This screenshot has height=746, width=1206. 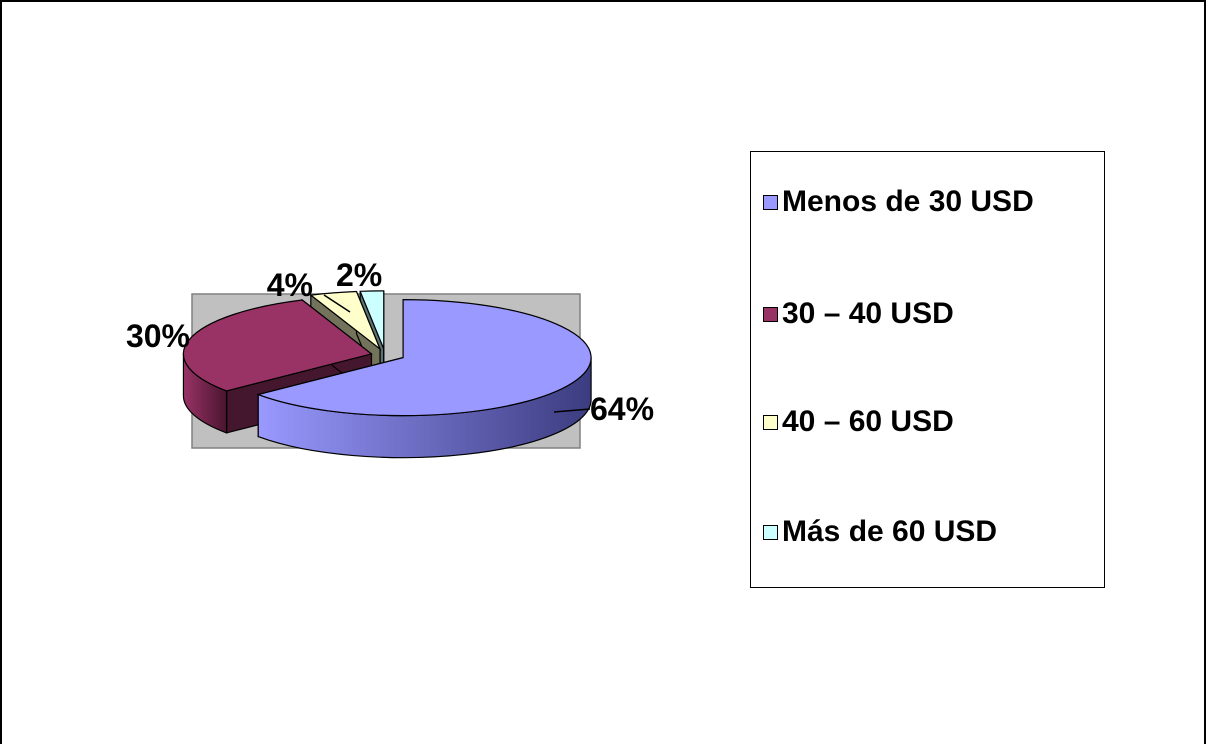 What do you see at coordinates (890, 531) in the screenshot?
I see `legend-label-mas-de-60: Más de 60 USD` at bounding box center [890, 531].